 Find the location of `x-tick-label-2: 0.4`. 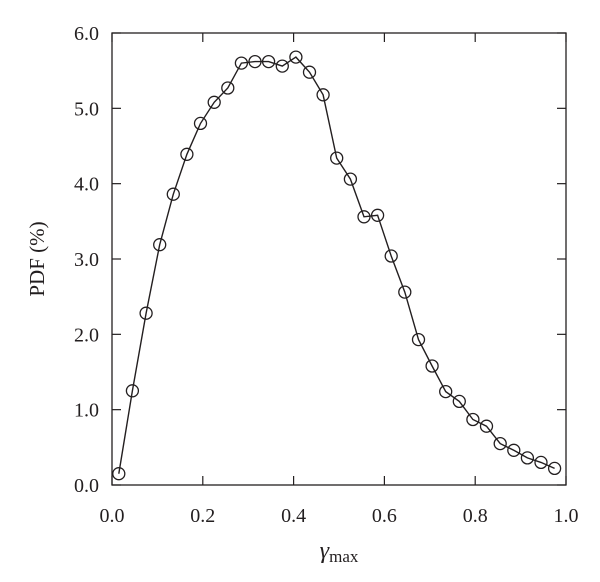

x-tick-label-2: 0.4 is located at coordinates (293, 516).